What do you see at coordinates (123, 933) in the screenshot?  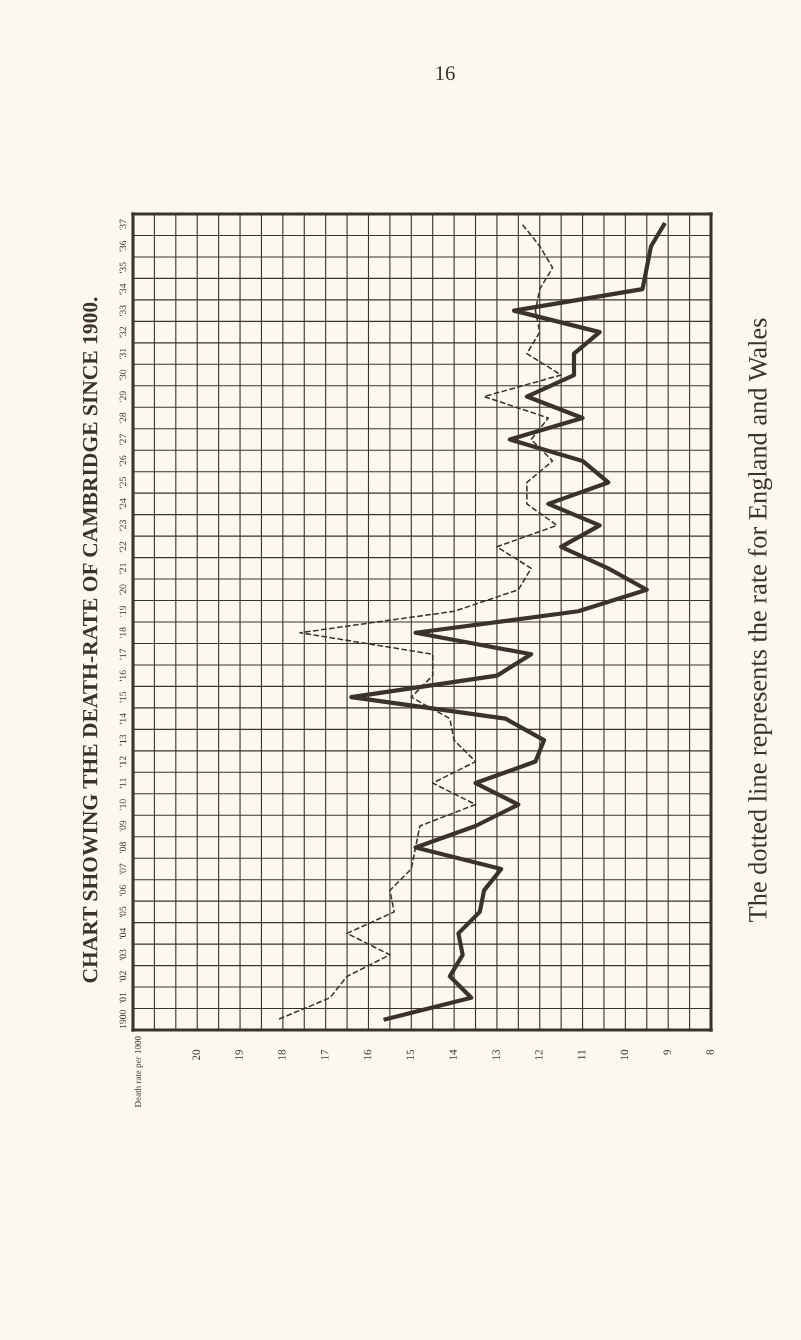 I see `y-tick-label: '04` at bounding box center [123, 933].